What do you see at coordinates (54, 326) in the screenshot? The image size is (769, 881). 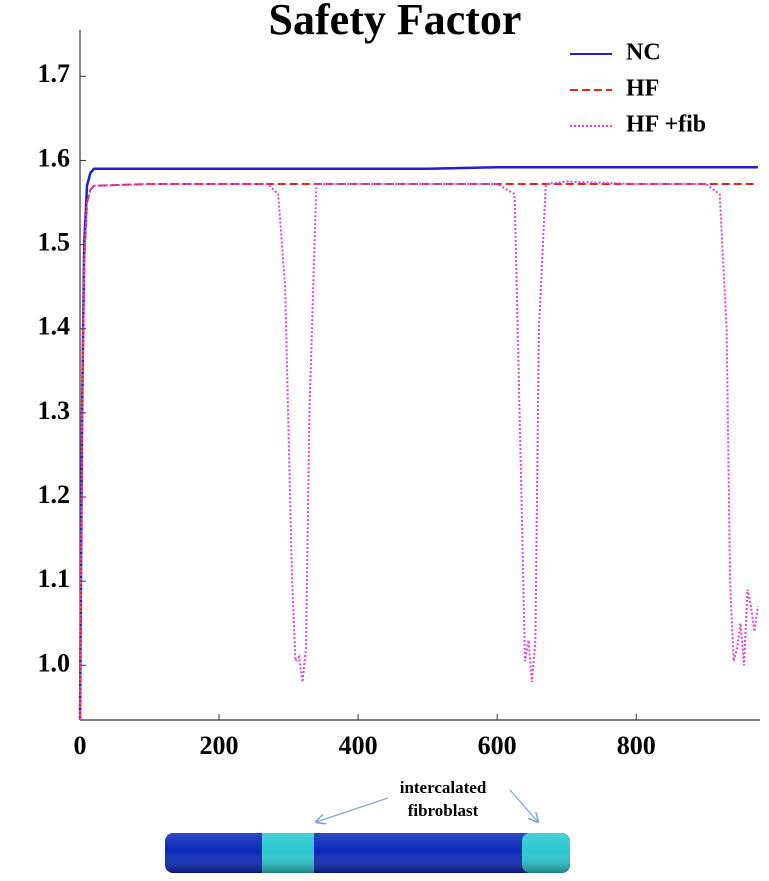 I see `y-tick-label: 1.4` at bounding box center [54, 326].